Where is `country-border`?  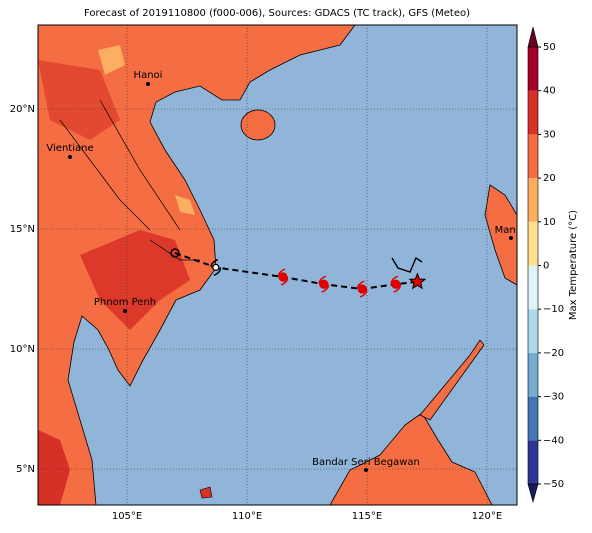
country-border is located at coordinates (129, 180).